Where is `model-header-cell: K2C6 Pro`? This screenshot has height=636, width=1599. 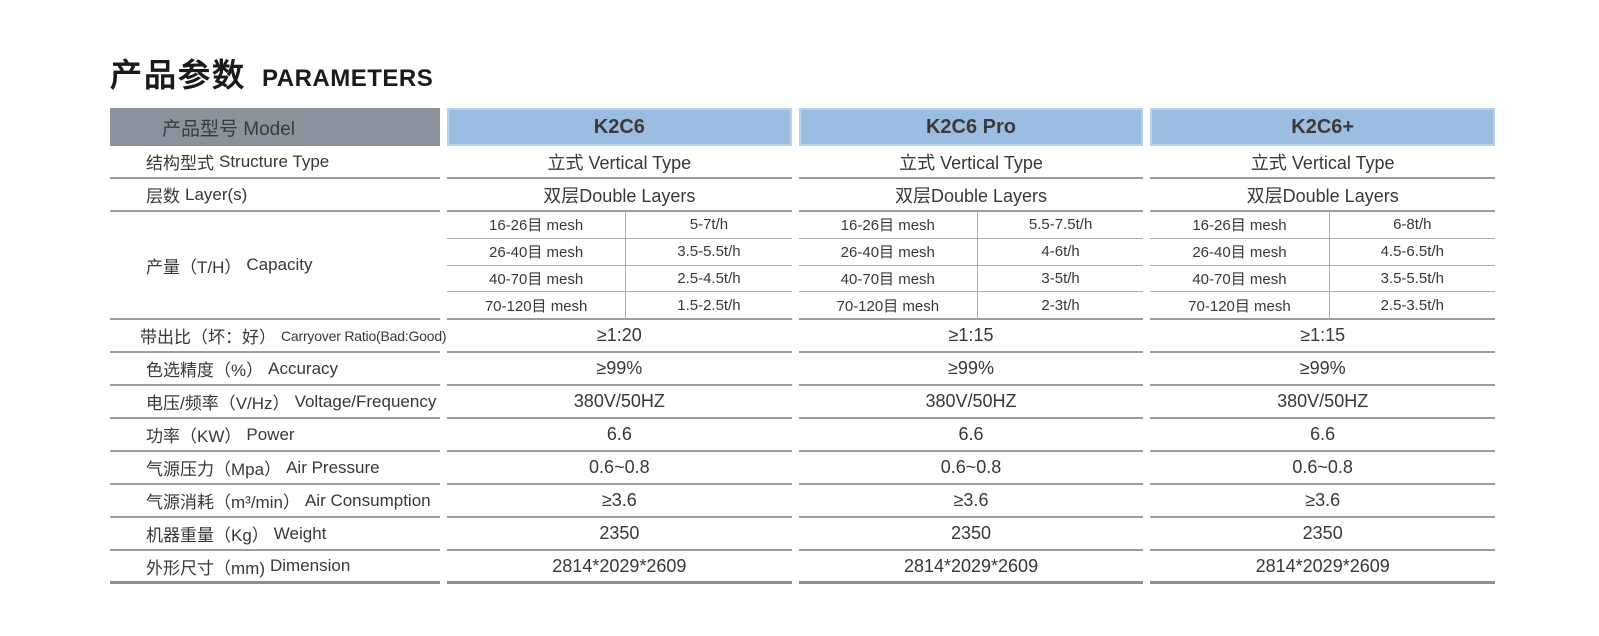 model-header-cell: K2C6 Pro is located at coordinates (971, 127).